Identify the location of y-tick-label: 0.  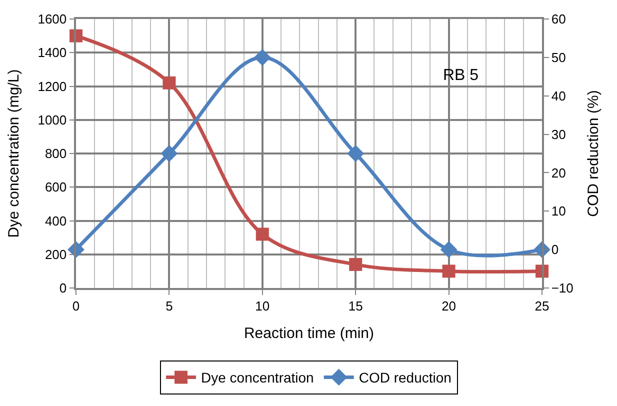
(63, 288).